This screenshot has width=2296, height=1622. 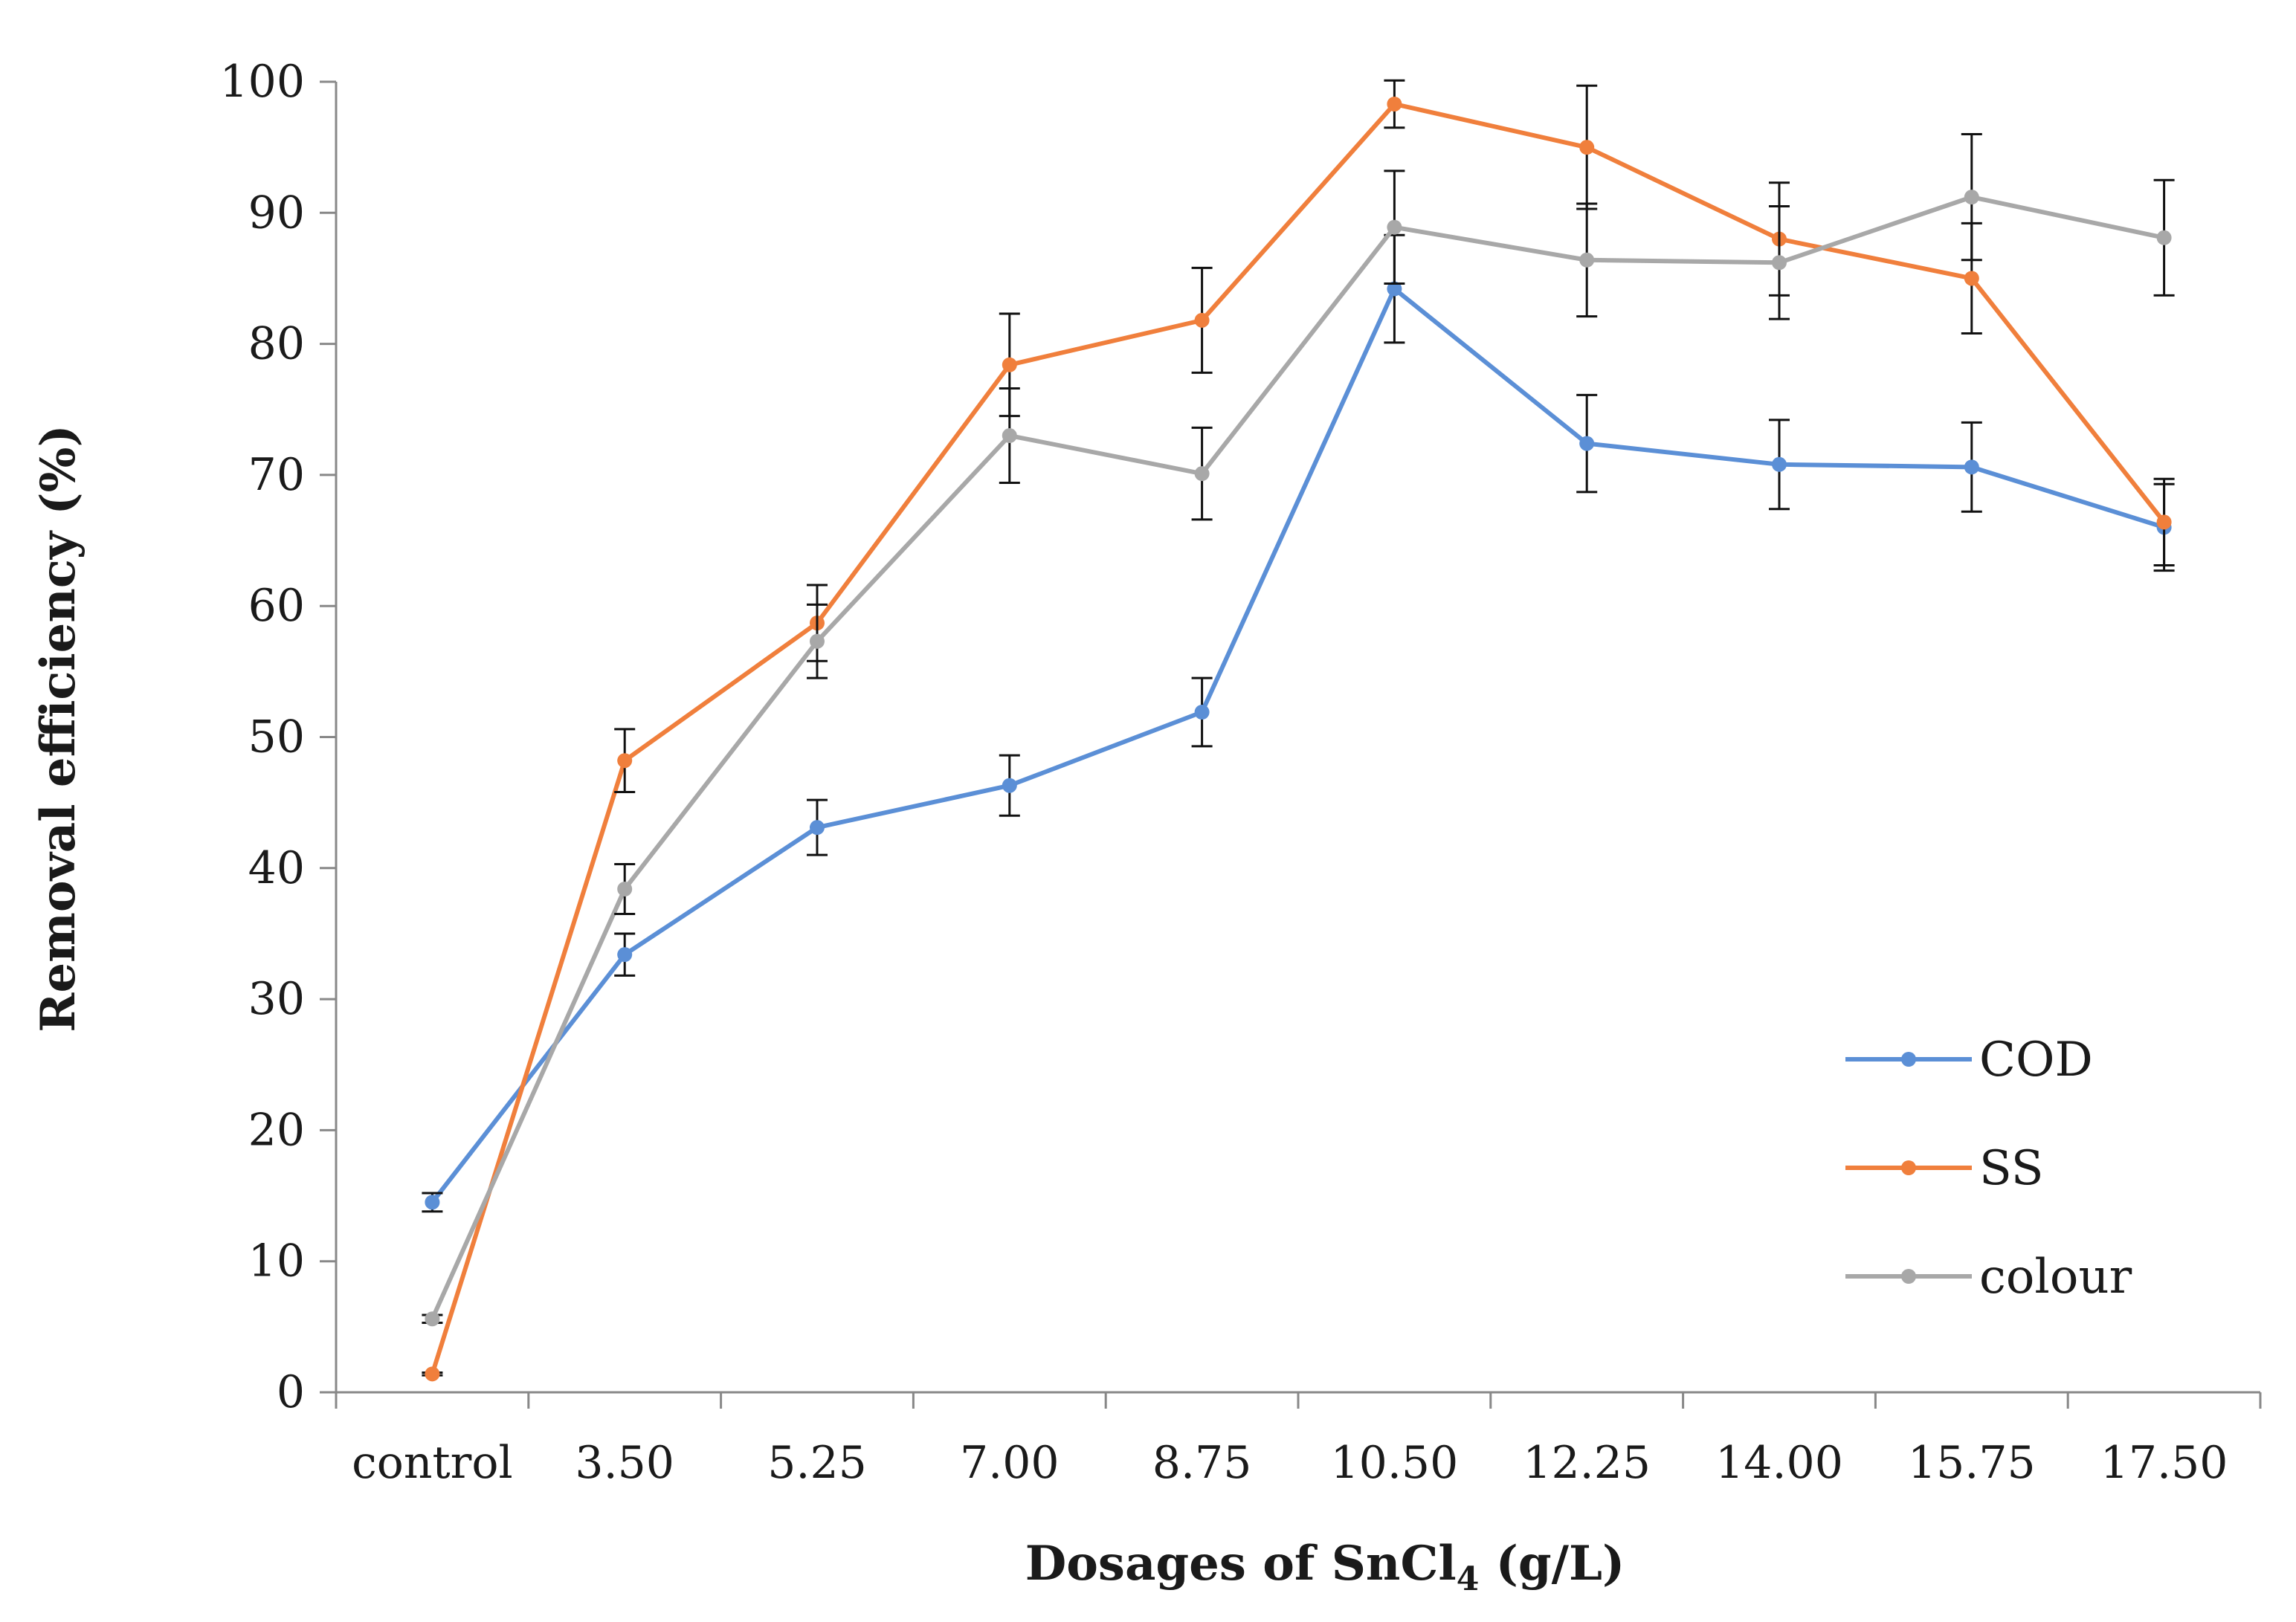 I want to click on x-axis-title: Dosages of SnCl4 (g/L), so click(x=1325, y=1567).